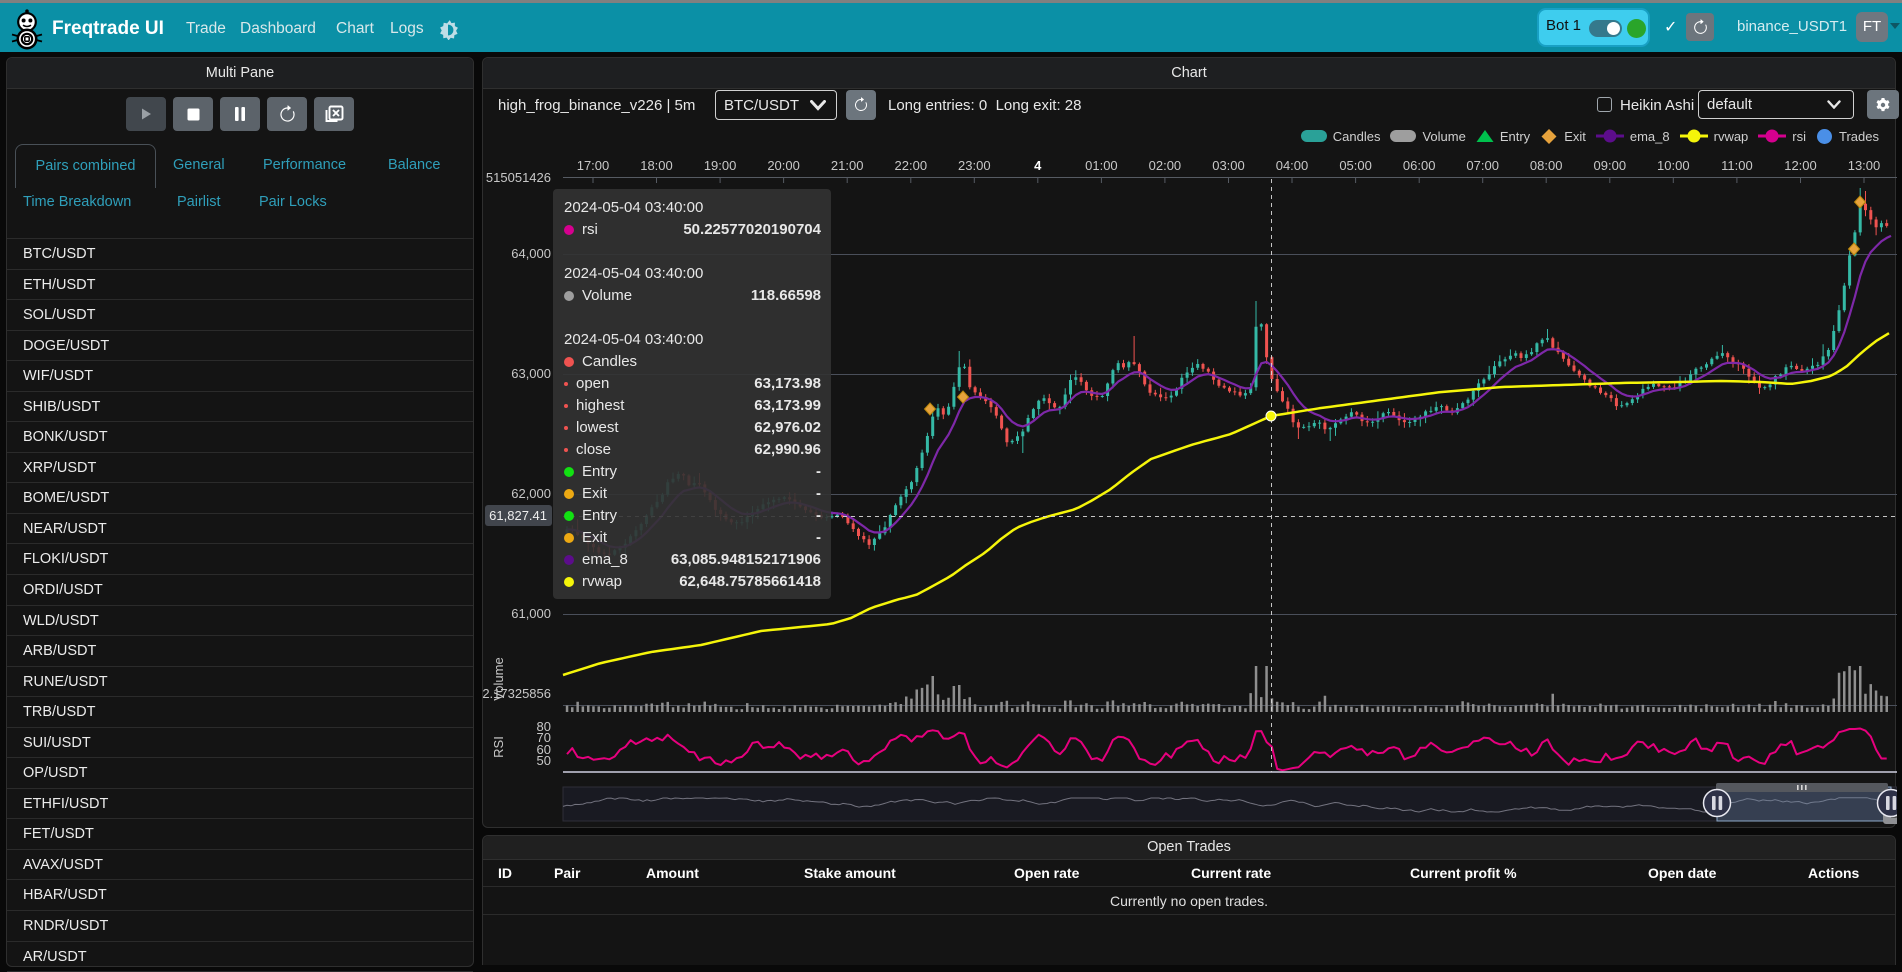 The height and width of the screenshot is (972, 1902). What do you see at coordinates (498, 678) in the screenshot?
I see `svg-text: Volume` at bounding box center [498, 678].